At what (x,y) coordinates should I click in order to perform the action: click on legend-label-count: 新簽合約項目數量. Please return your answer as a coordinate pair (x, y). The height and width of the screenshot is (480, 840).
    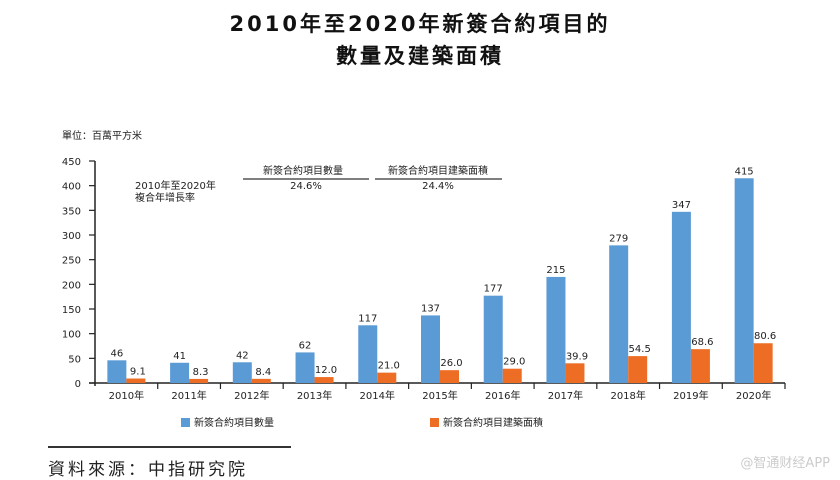
    Looking at the image, I should click on (234, 422).